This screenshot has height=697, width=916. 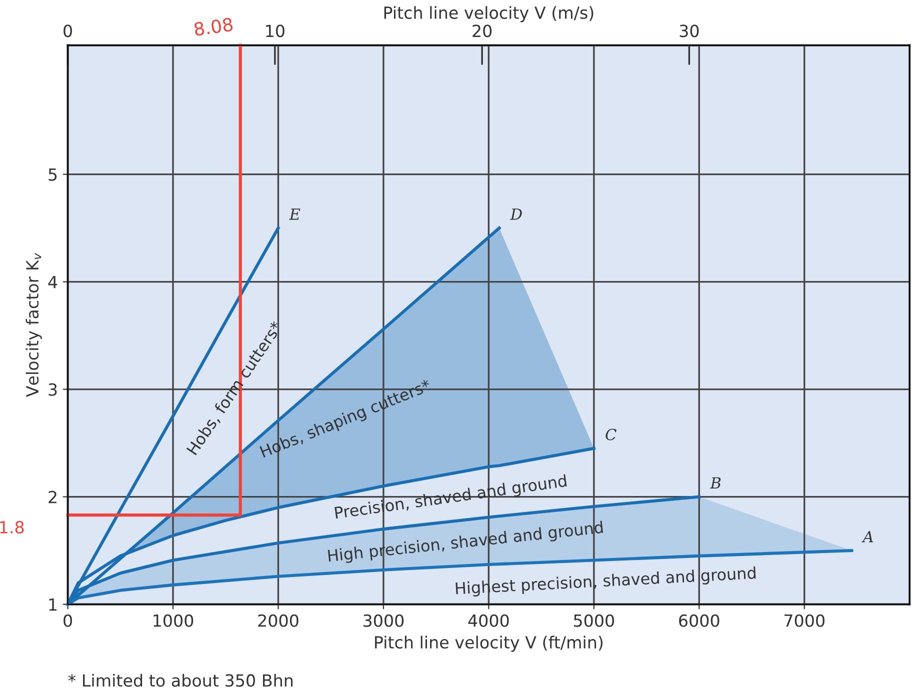 What do you see at coordinates (52, 497) in the screenshot?
I see `y-tick-label: 2` at bounding box center [52, 497].